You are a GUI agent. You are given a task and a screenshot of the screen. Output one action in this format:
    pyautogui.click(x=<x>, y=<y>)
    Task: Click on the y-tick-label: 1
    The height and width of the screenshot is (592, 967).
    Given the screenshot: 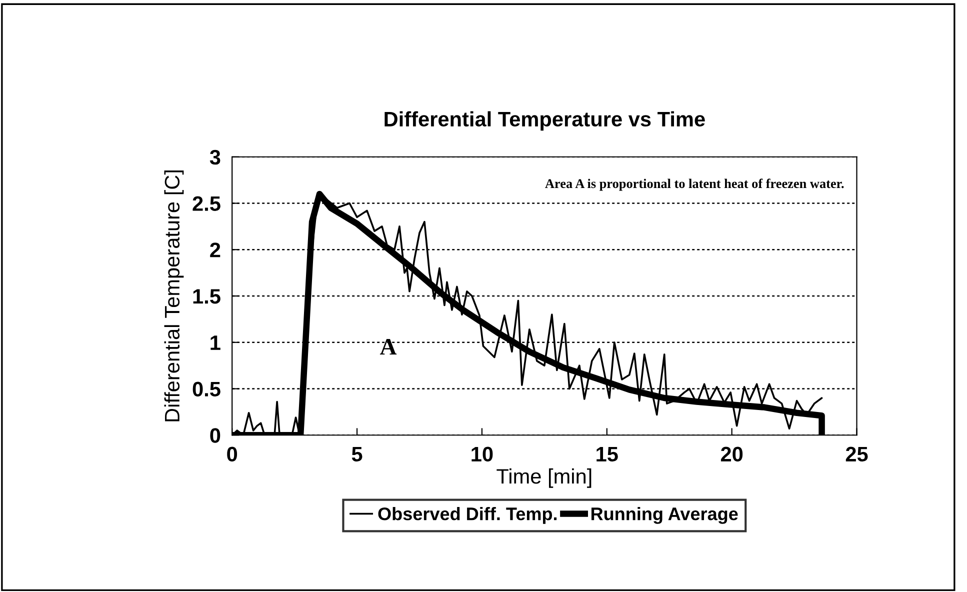 What is the action you would take?
    pyautogui.click(x=215, y=343)
    